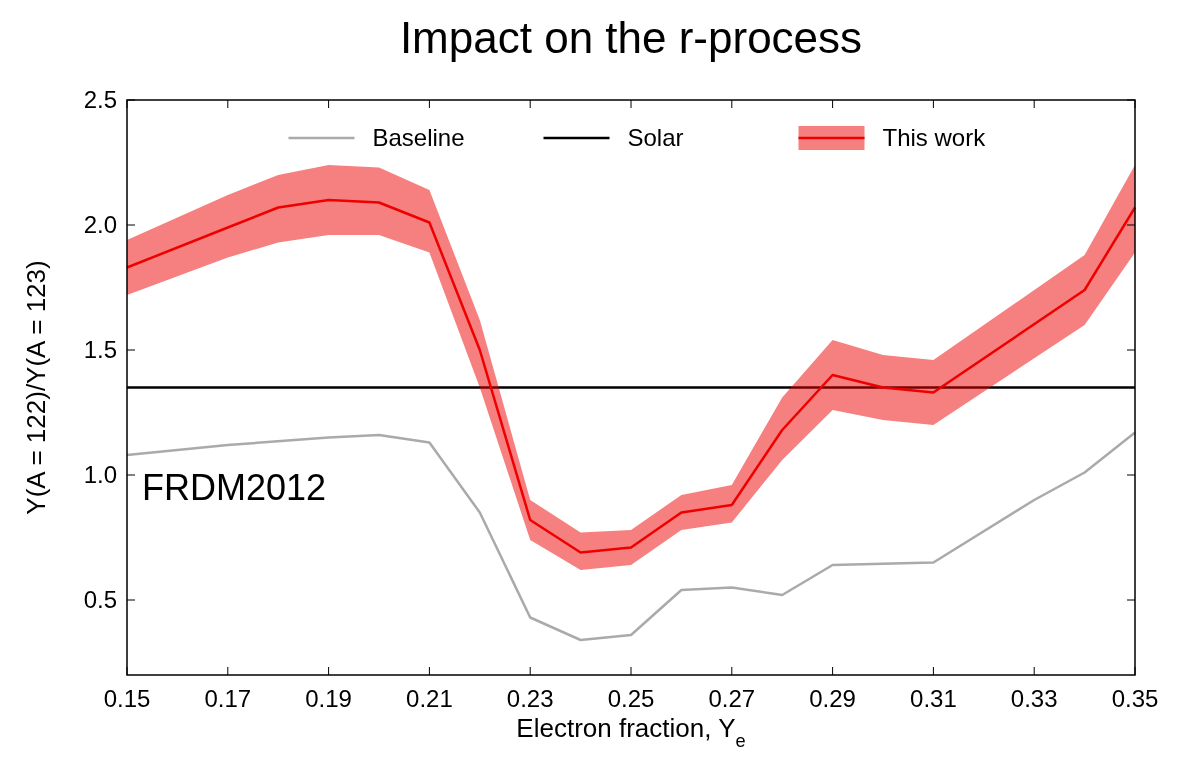  What do you see at coordinates (530, 698) in the screenshot?
I see `x-tick-label: 0.23` at bounding box center [530, 698].